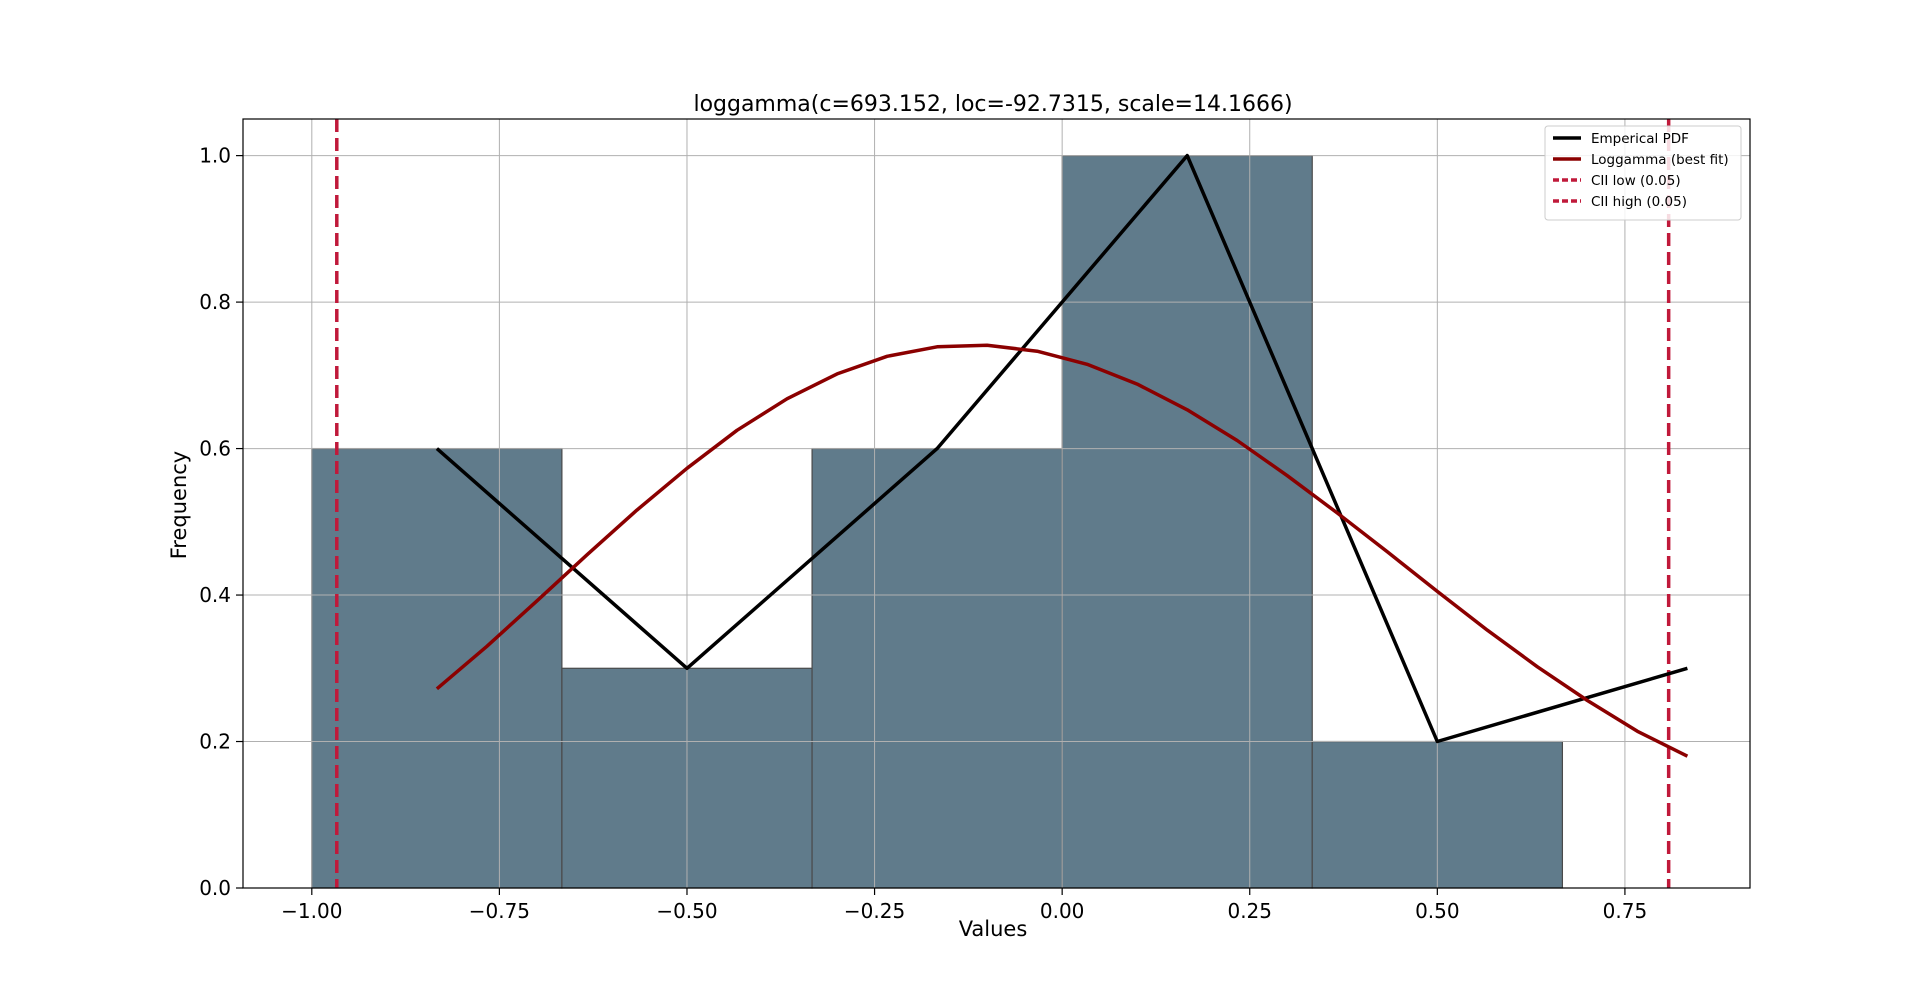  I want to click on x-tick-label-5: 0.00, so click(1062, 911).